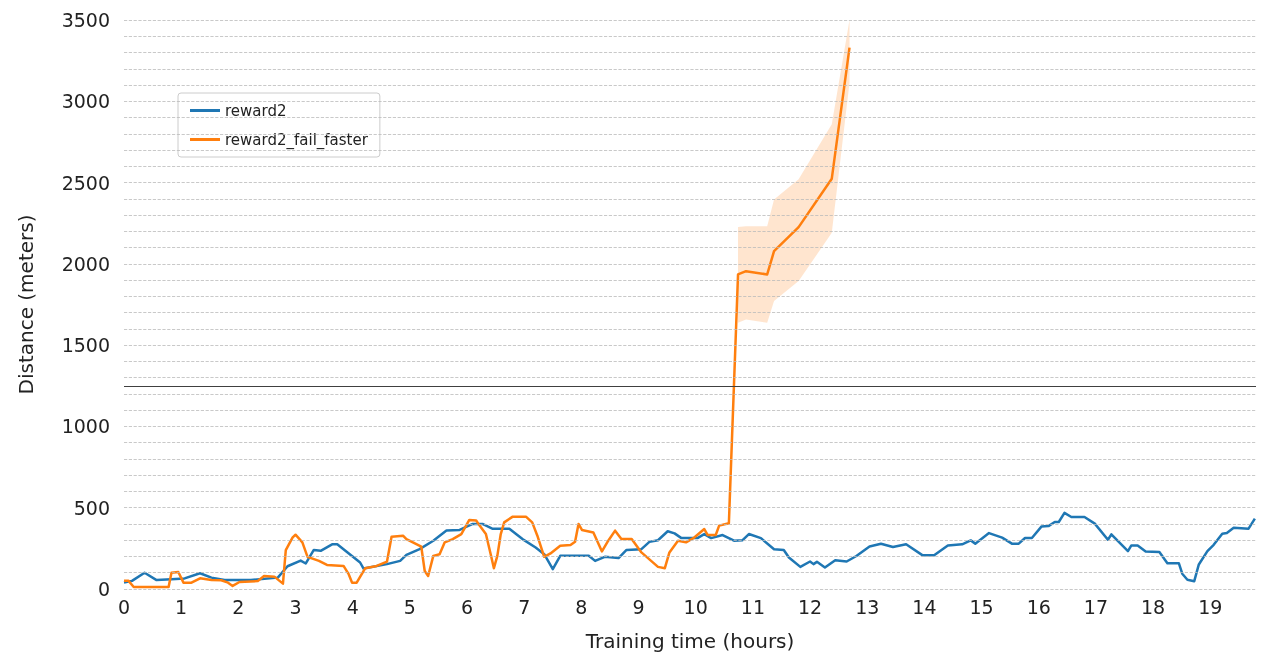 The image size is (1264, 666). Describe the element at coordinates (1038, 606) in the screenshot. I see `x-tick-label: 16` at that location.